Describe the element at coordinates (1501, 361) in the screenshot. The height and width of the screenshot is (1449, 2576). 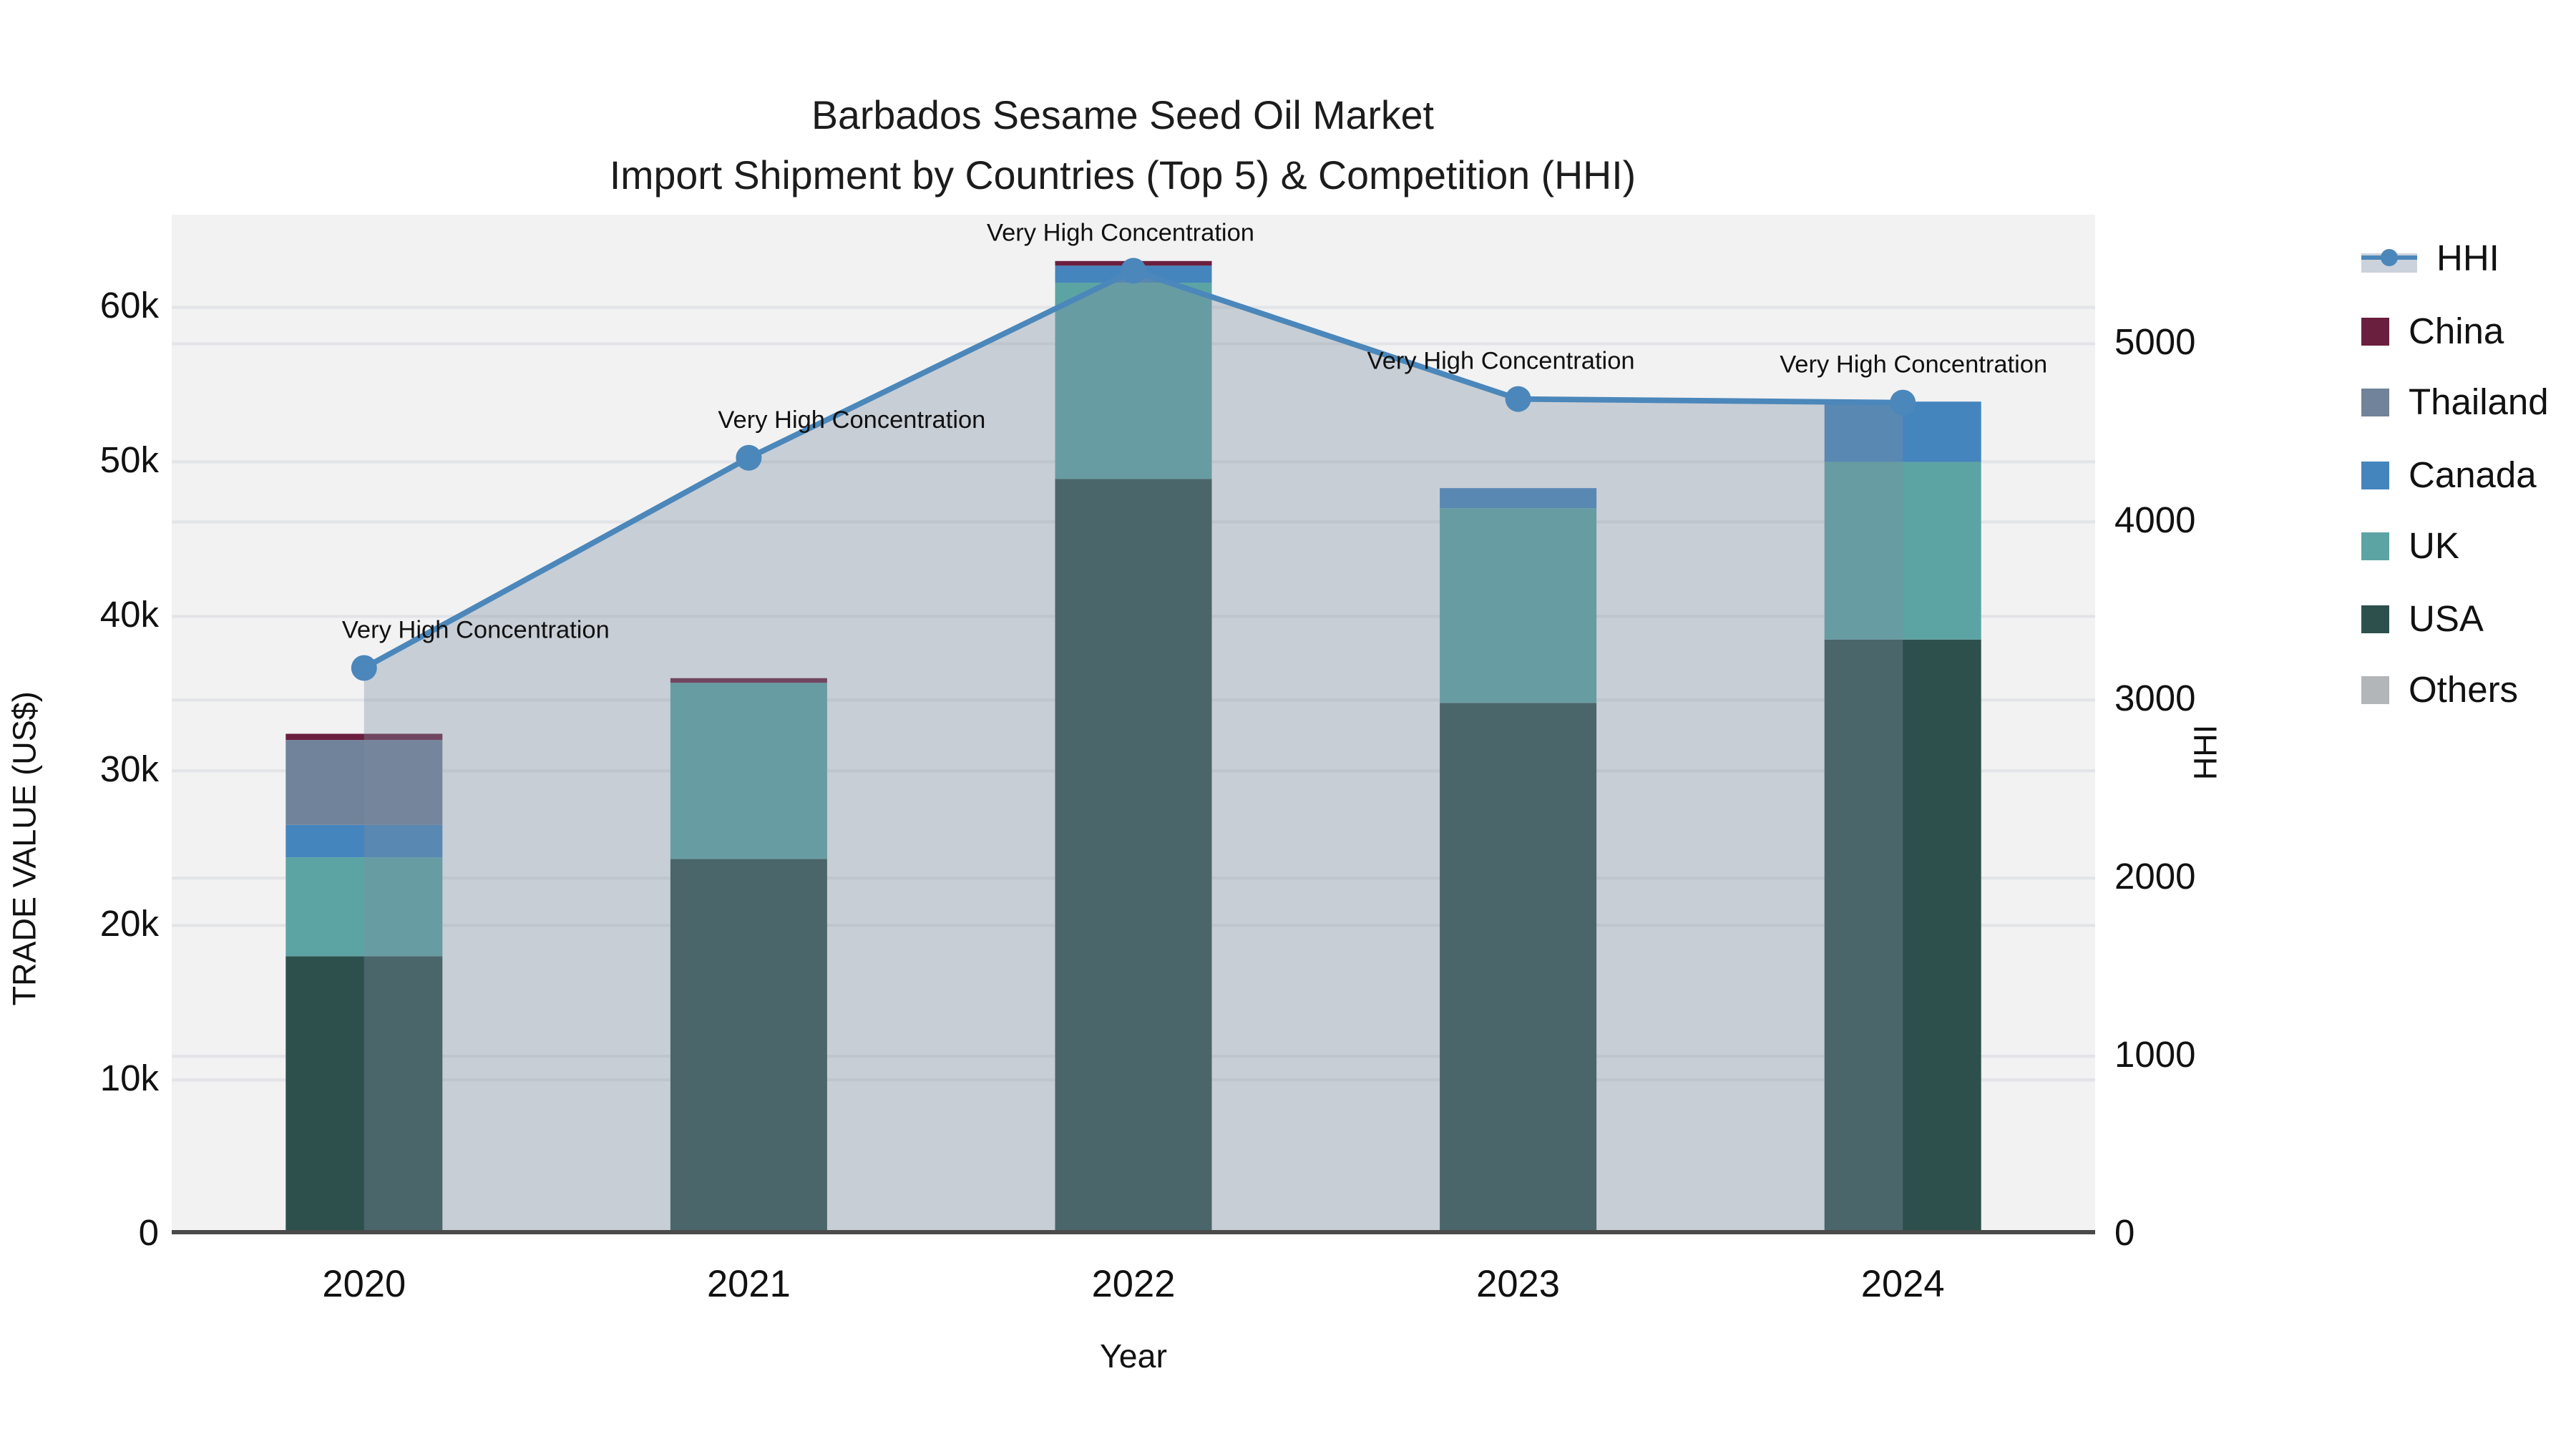
I see `annotation-2023: Very High Concentration` at that location.